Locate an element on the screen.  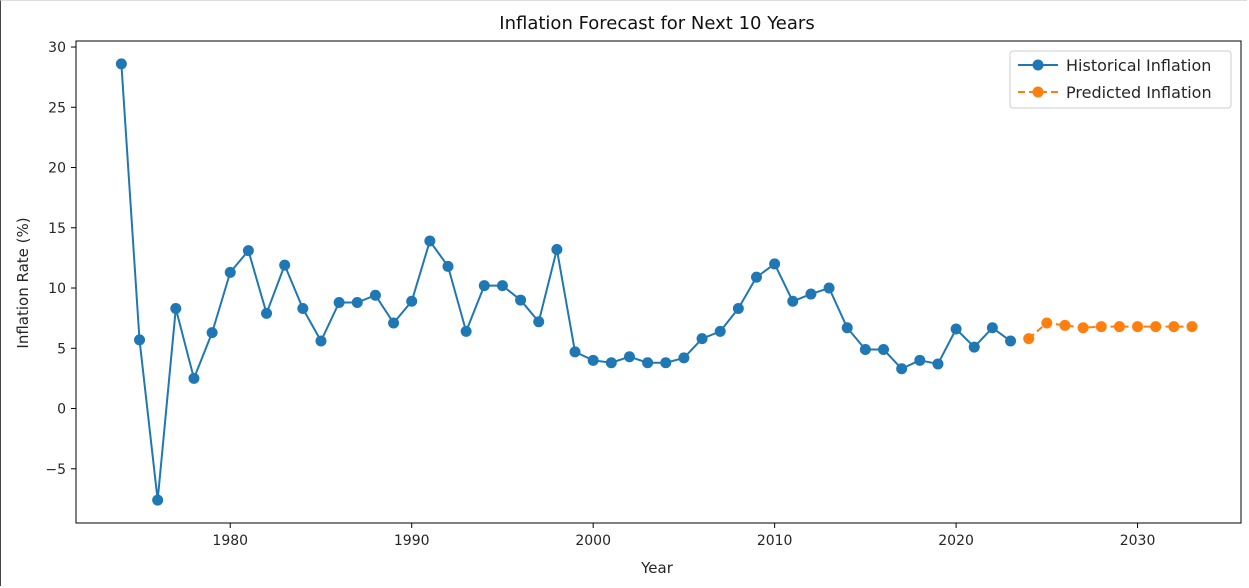
x-tick-label: 2010 is located at coordinates (775, 541).